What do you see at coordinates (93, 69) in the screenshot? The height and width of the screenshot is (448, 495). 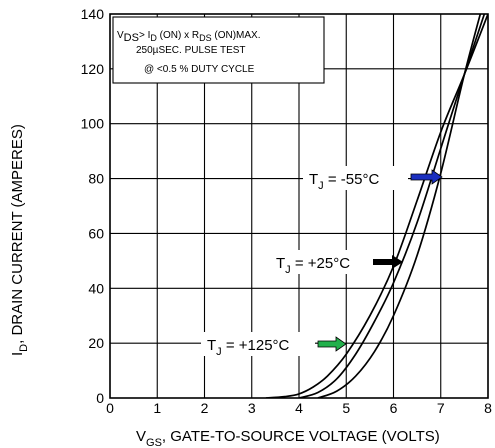 I see `y-tick-label-6: 120` at bounding box center [93, 69].